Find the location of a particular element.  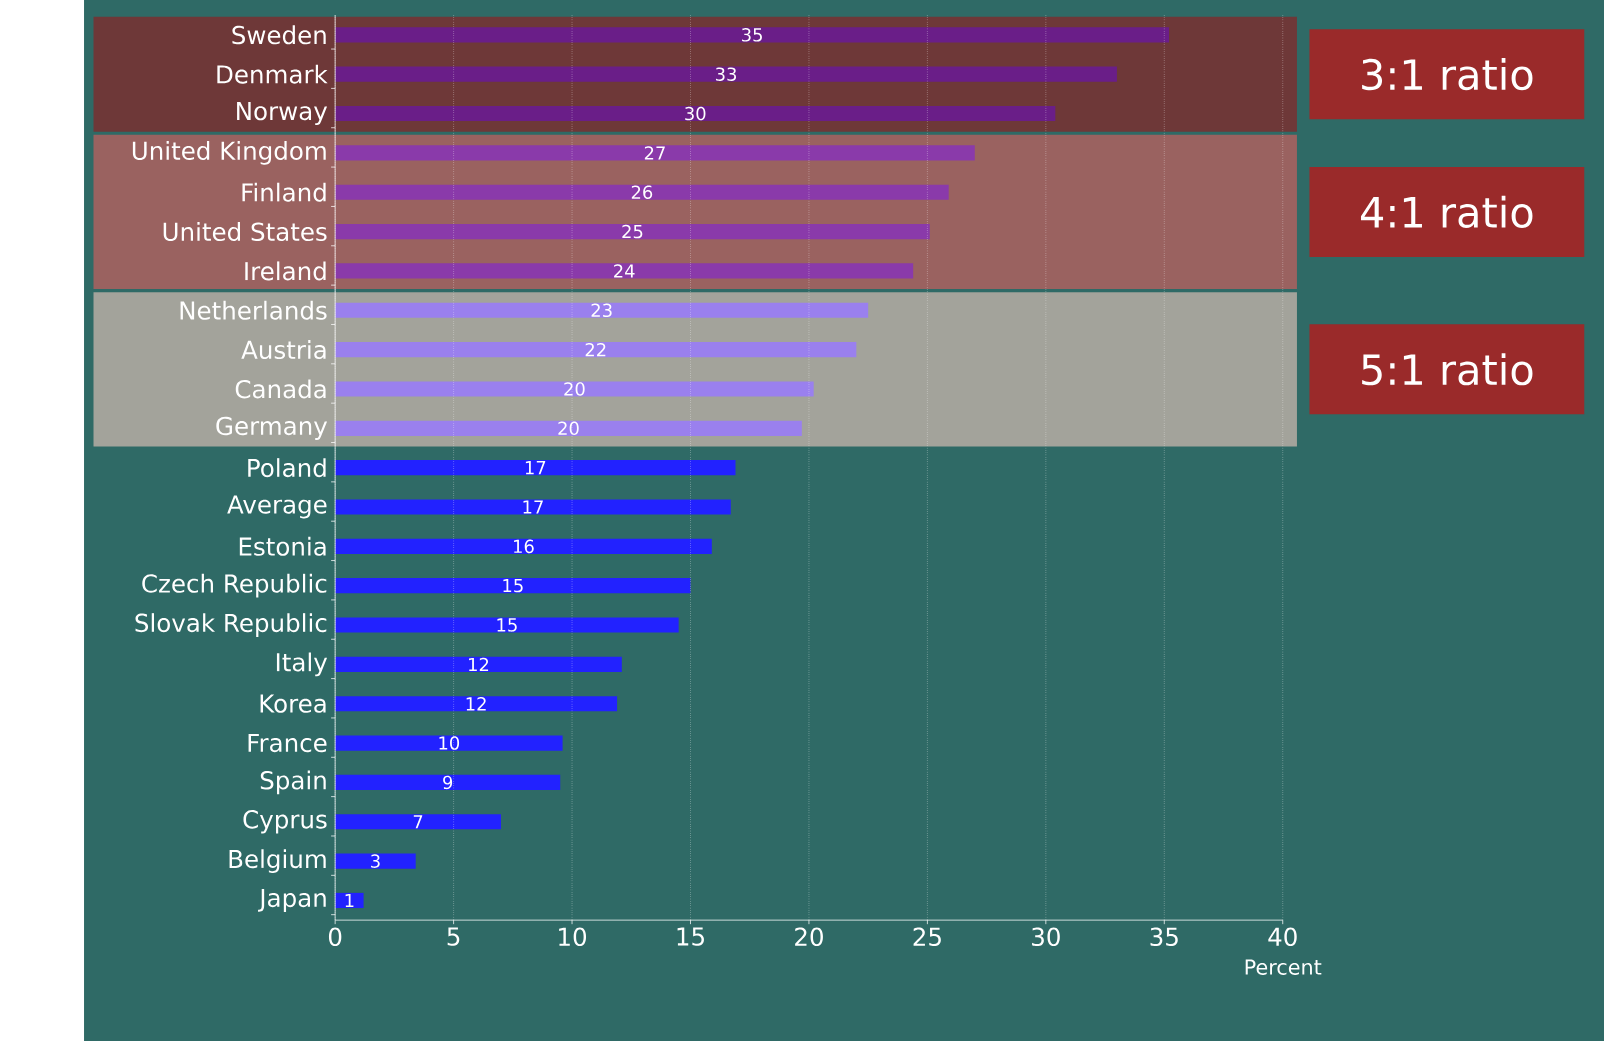

y-tick-label: Sweden is located at coordinates (279, 35).